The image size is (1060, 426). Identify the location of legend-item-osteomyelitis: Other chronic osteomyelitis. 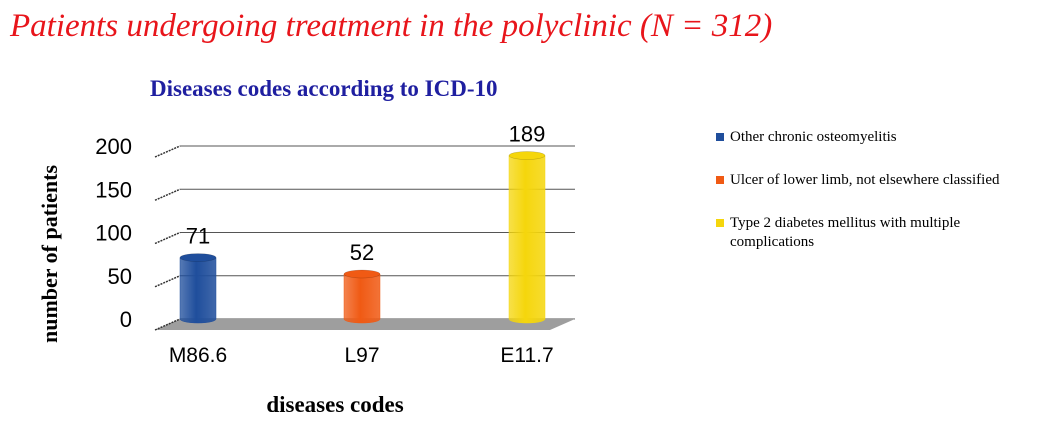
(881, 137).